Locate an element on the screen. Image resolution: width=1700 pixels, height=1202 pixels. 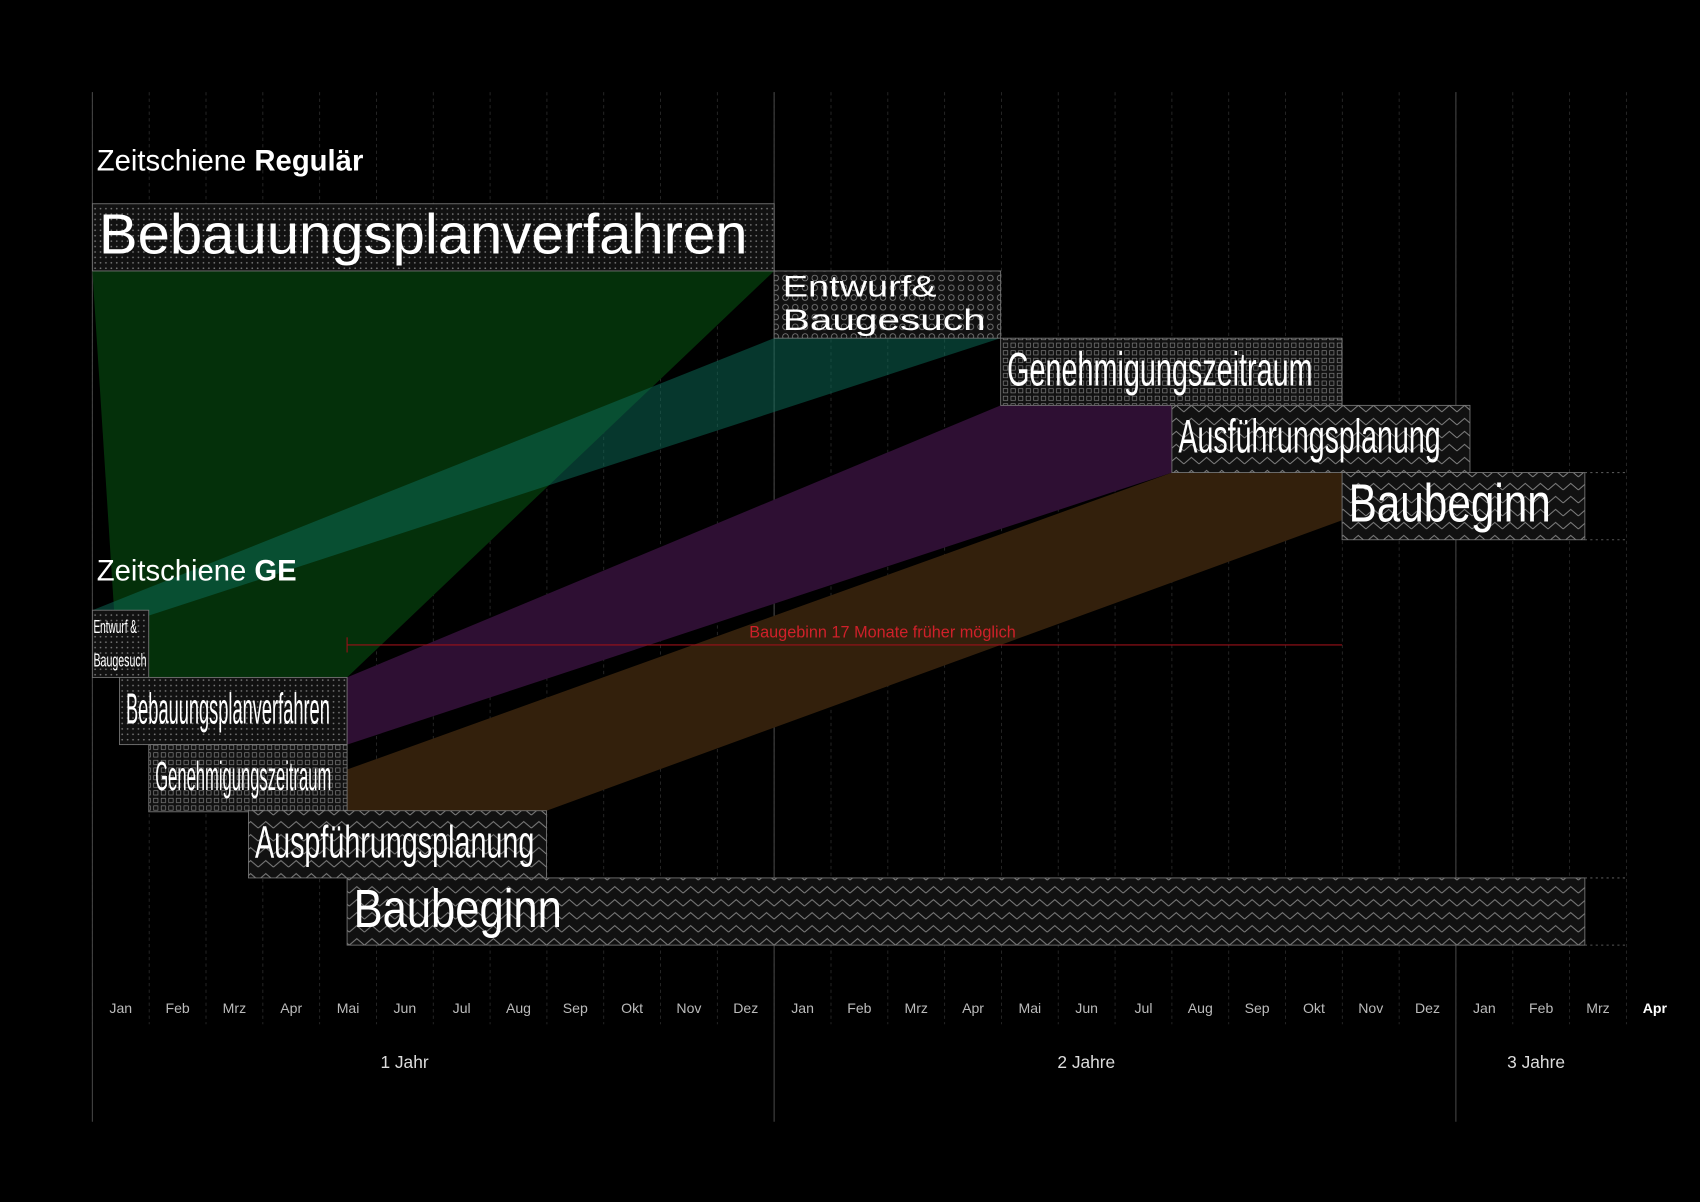
year-label: 2 Jahre is located at coordinates (1086, 1062).